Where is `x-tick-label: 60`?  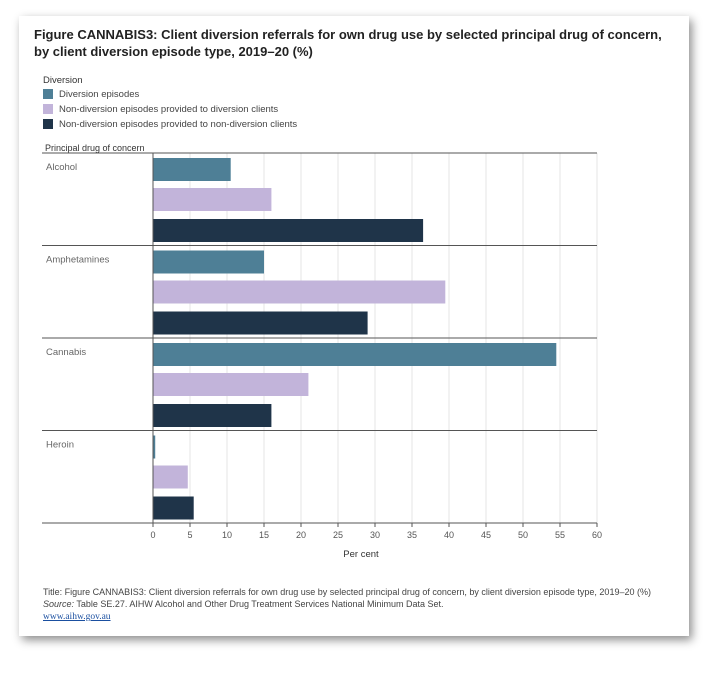 x-tick-label: 60 is located at coordinates (597, 535).